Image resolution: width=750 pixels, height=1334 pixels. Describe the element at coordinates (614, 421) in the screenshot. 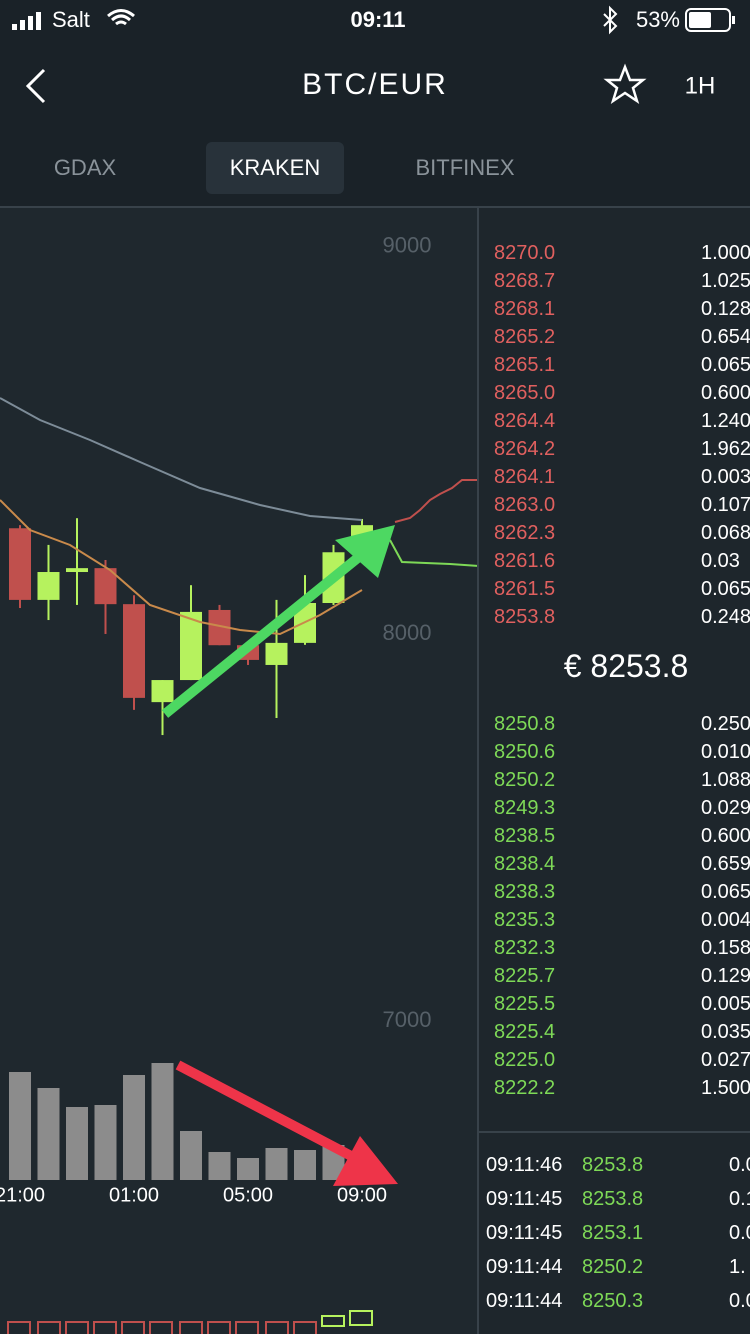

I see `row: 8264.4 1.240` at that location.